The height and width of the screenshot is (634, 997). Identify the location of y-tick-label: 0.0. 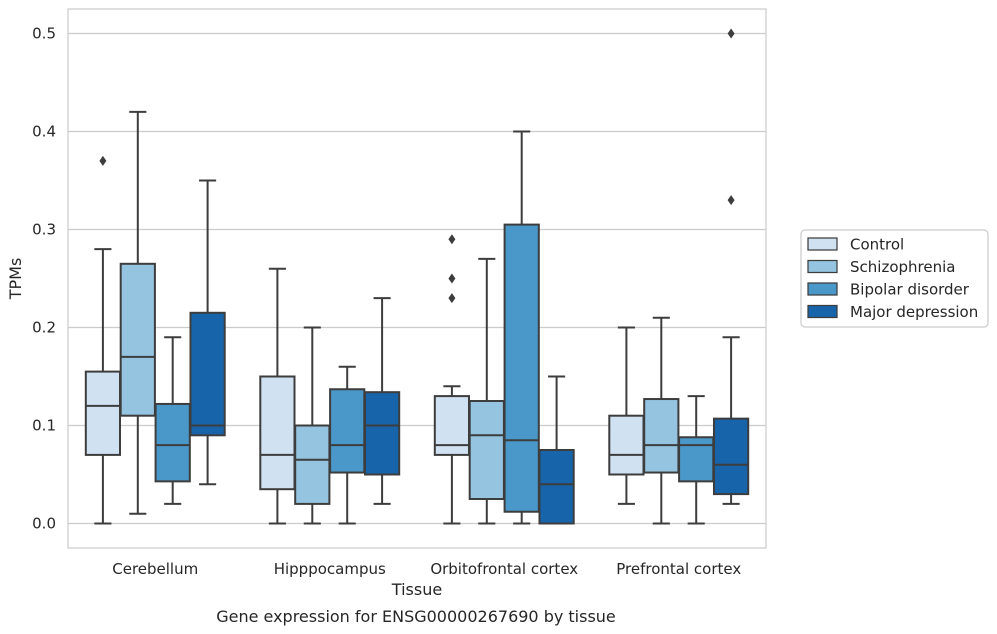
(44, 524).